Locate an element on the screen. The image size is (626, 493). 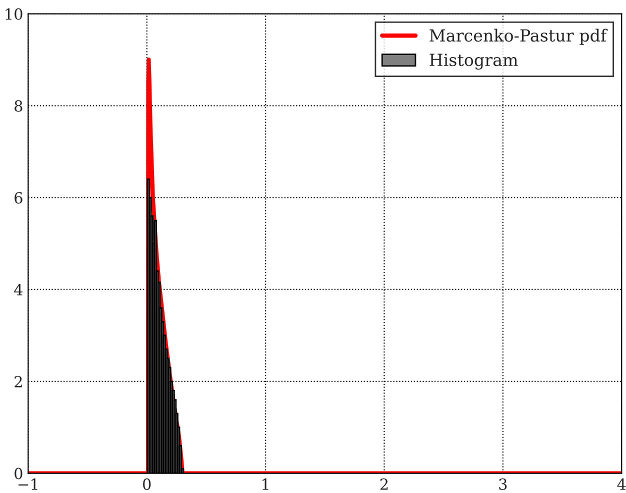
y-tick-label: 4 is located at coordinates (18, 290).